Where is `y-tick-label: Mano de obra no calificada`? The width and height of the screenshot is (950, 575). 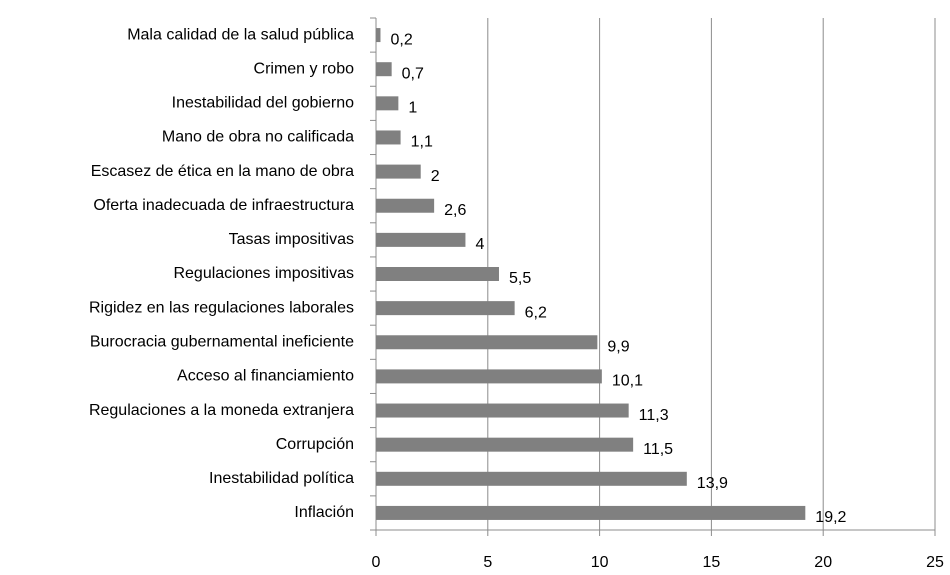 y-tick-label: Mano de obra no calificada is located at coordinates (258, 137).